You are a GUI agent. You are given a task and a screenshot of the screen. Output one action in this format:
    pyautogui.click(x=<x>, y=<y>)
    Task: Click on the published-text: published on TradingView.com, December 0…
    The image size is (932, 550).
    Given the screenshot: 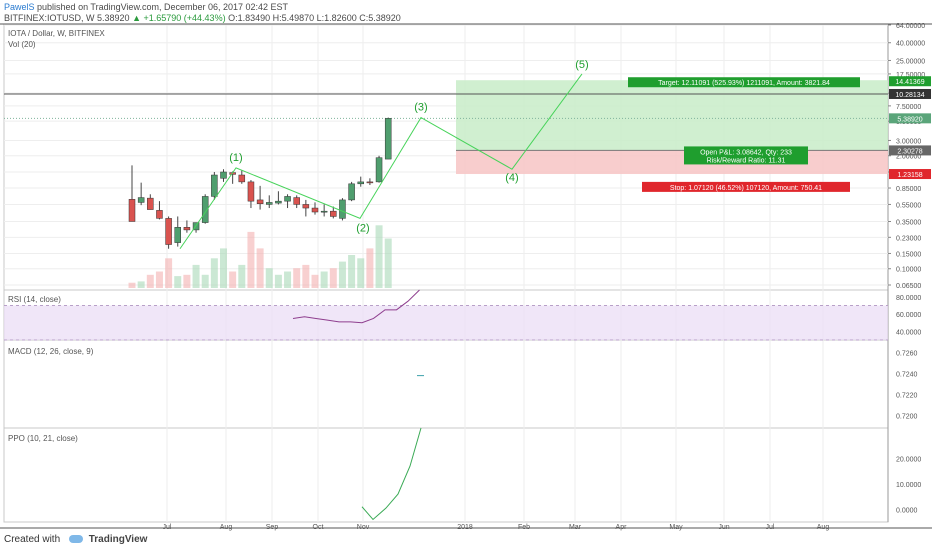 What is the action you would take?
    pyautogui.click(x=163, y=7)
    